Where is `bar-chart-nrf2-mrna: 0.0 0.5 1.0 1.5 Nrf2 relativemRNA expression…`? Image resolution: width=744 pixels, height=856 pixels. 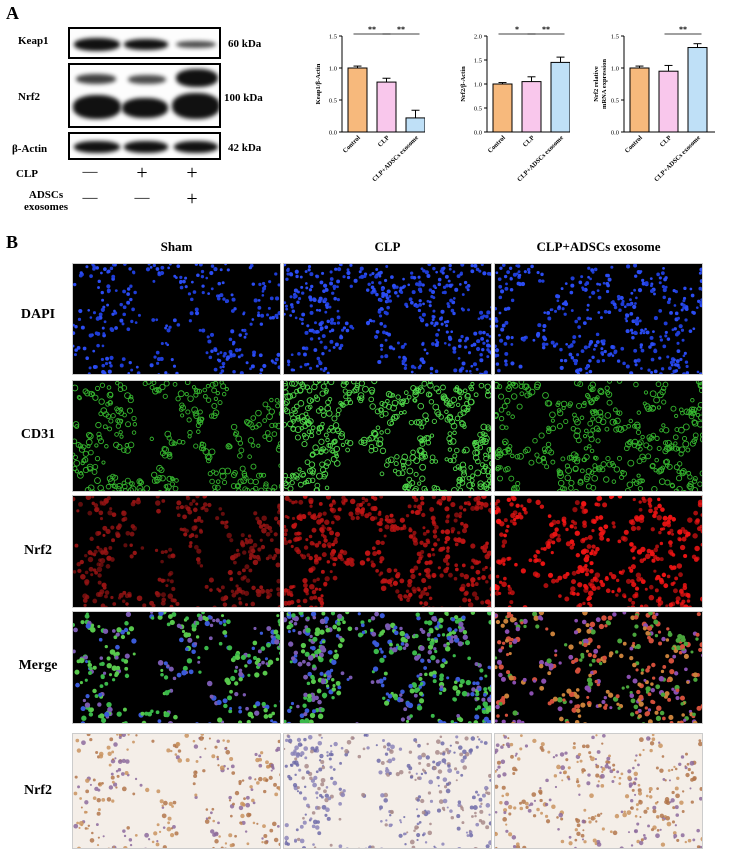 bar-chart-nrf2-mrna: 0.0 0.5 1.0 1.5 Nrf2 relativemRNA expression… is located at coordinates (654, 104).